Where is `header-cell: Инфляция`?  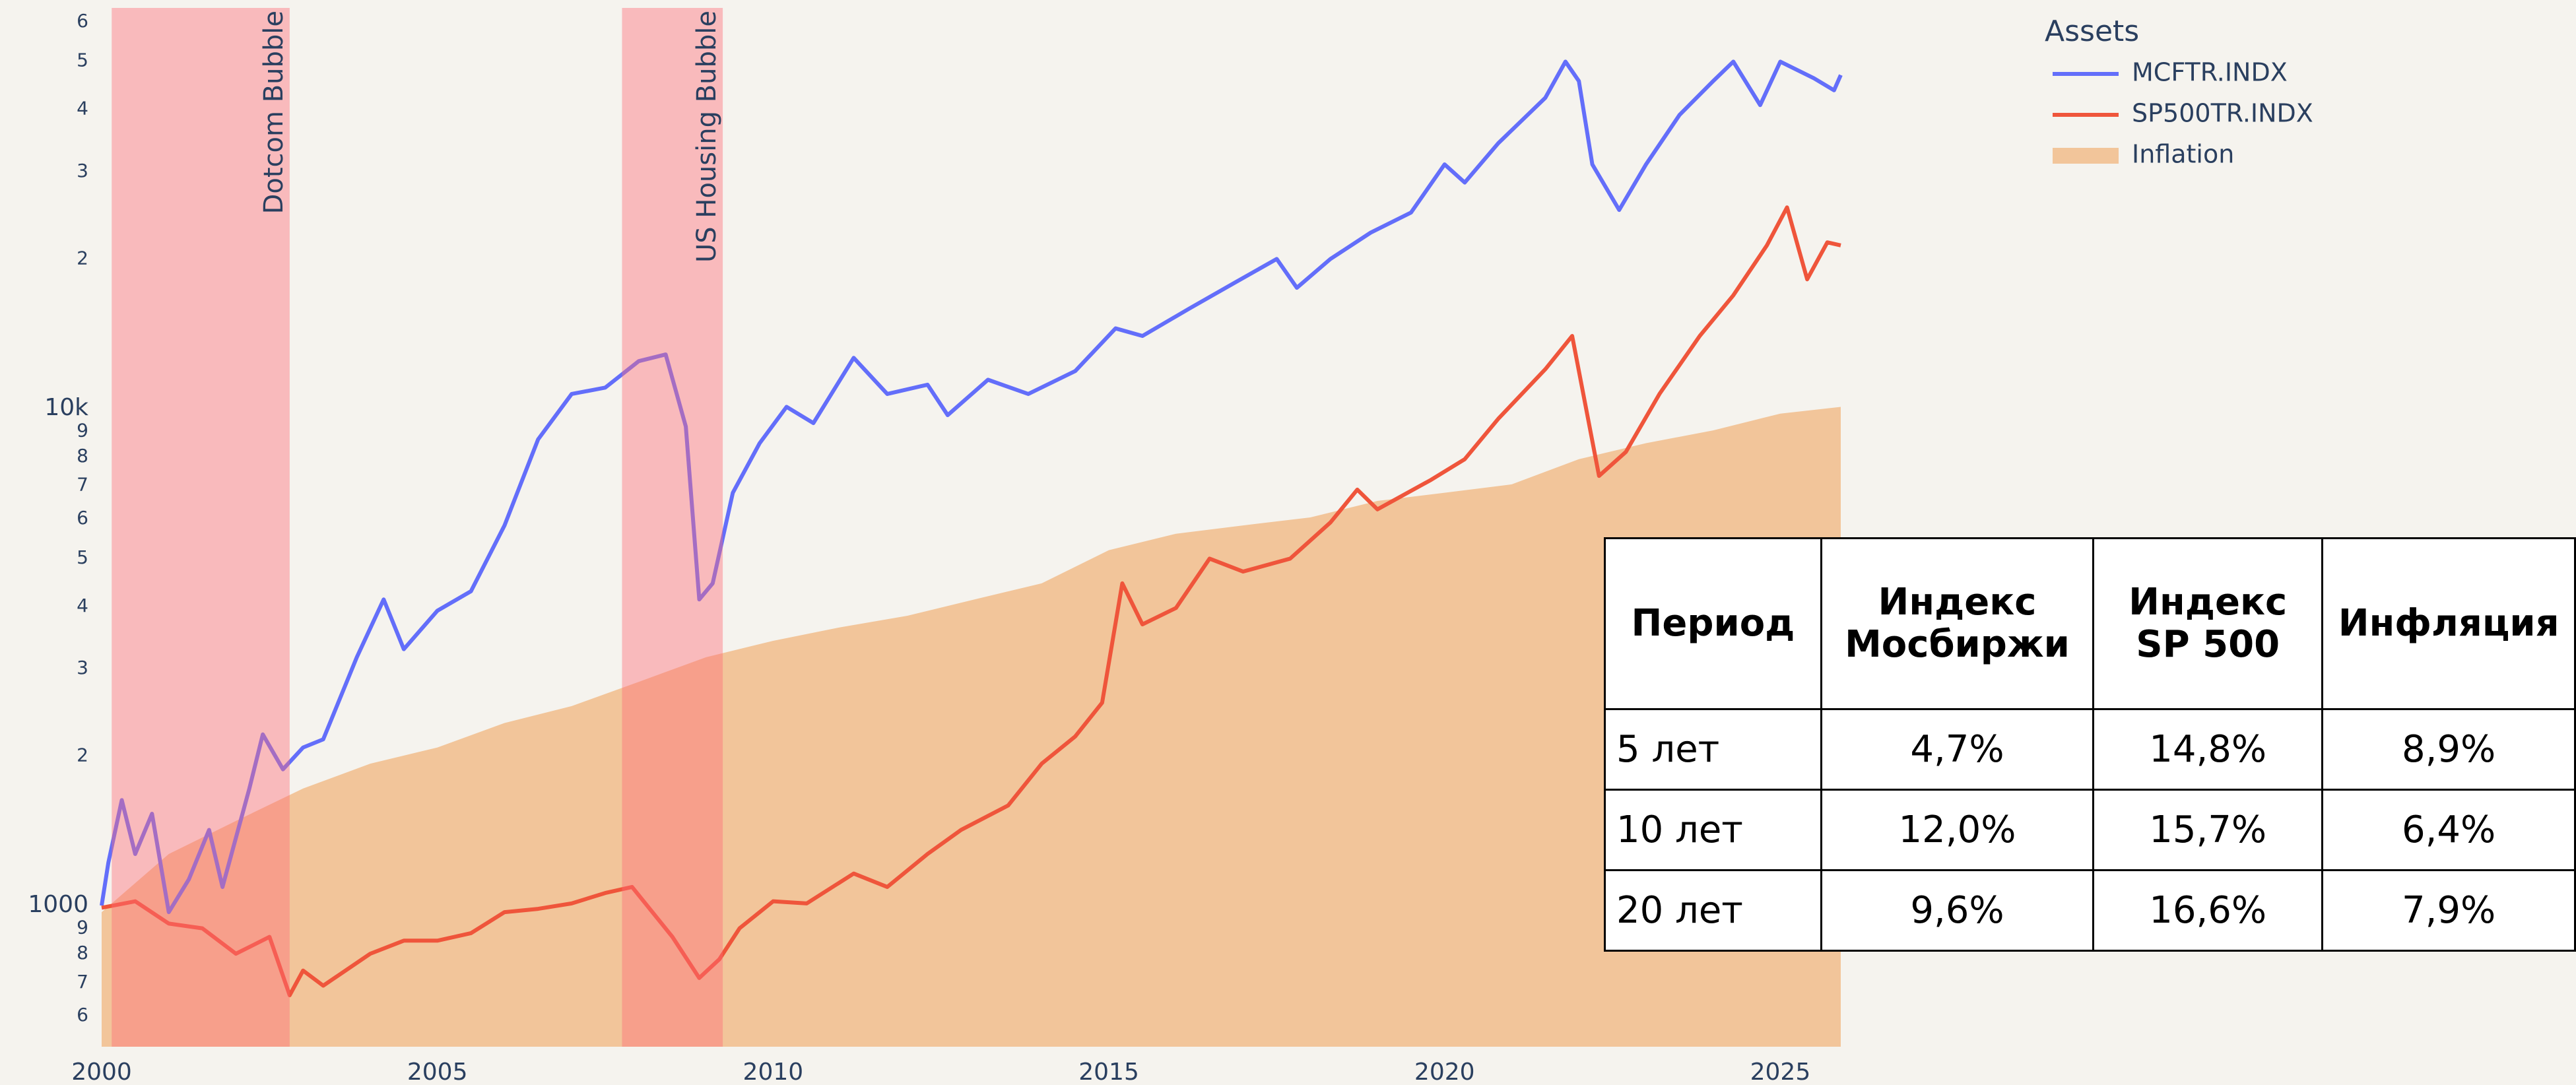 header-cell: Инфляция is located at coordinates (2448, 623).